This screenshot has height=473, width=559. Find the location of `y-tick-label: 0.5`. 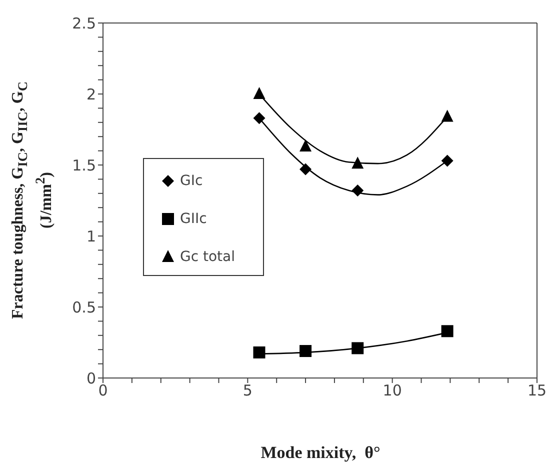

y-tick-label: 0.5 is located at coordinates (84, 307).